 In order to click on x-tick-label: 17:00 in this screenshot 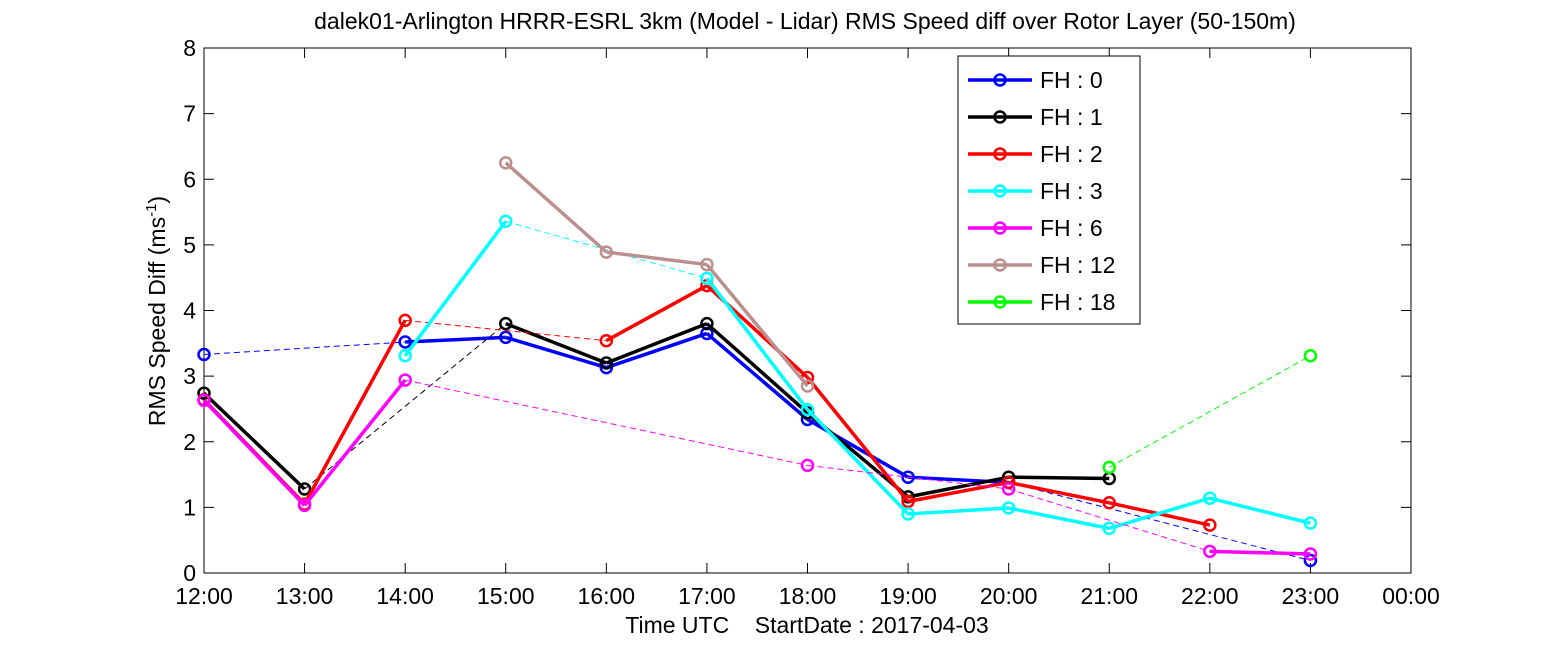, I will do `click(707, 596)`.